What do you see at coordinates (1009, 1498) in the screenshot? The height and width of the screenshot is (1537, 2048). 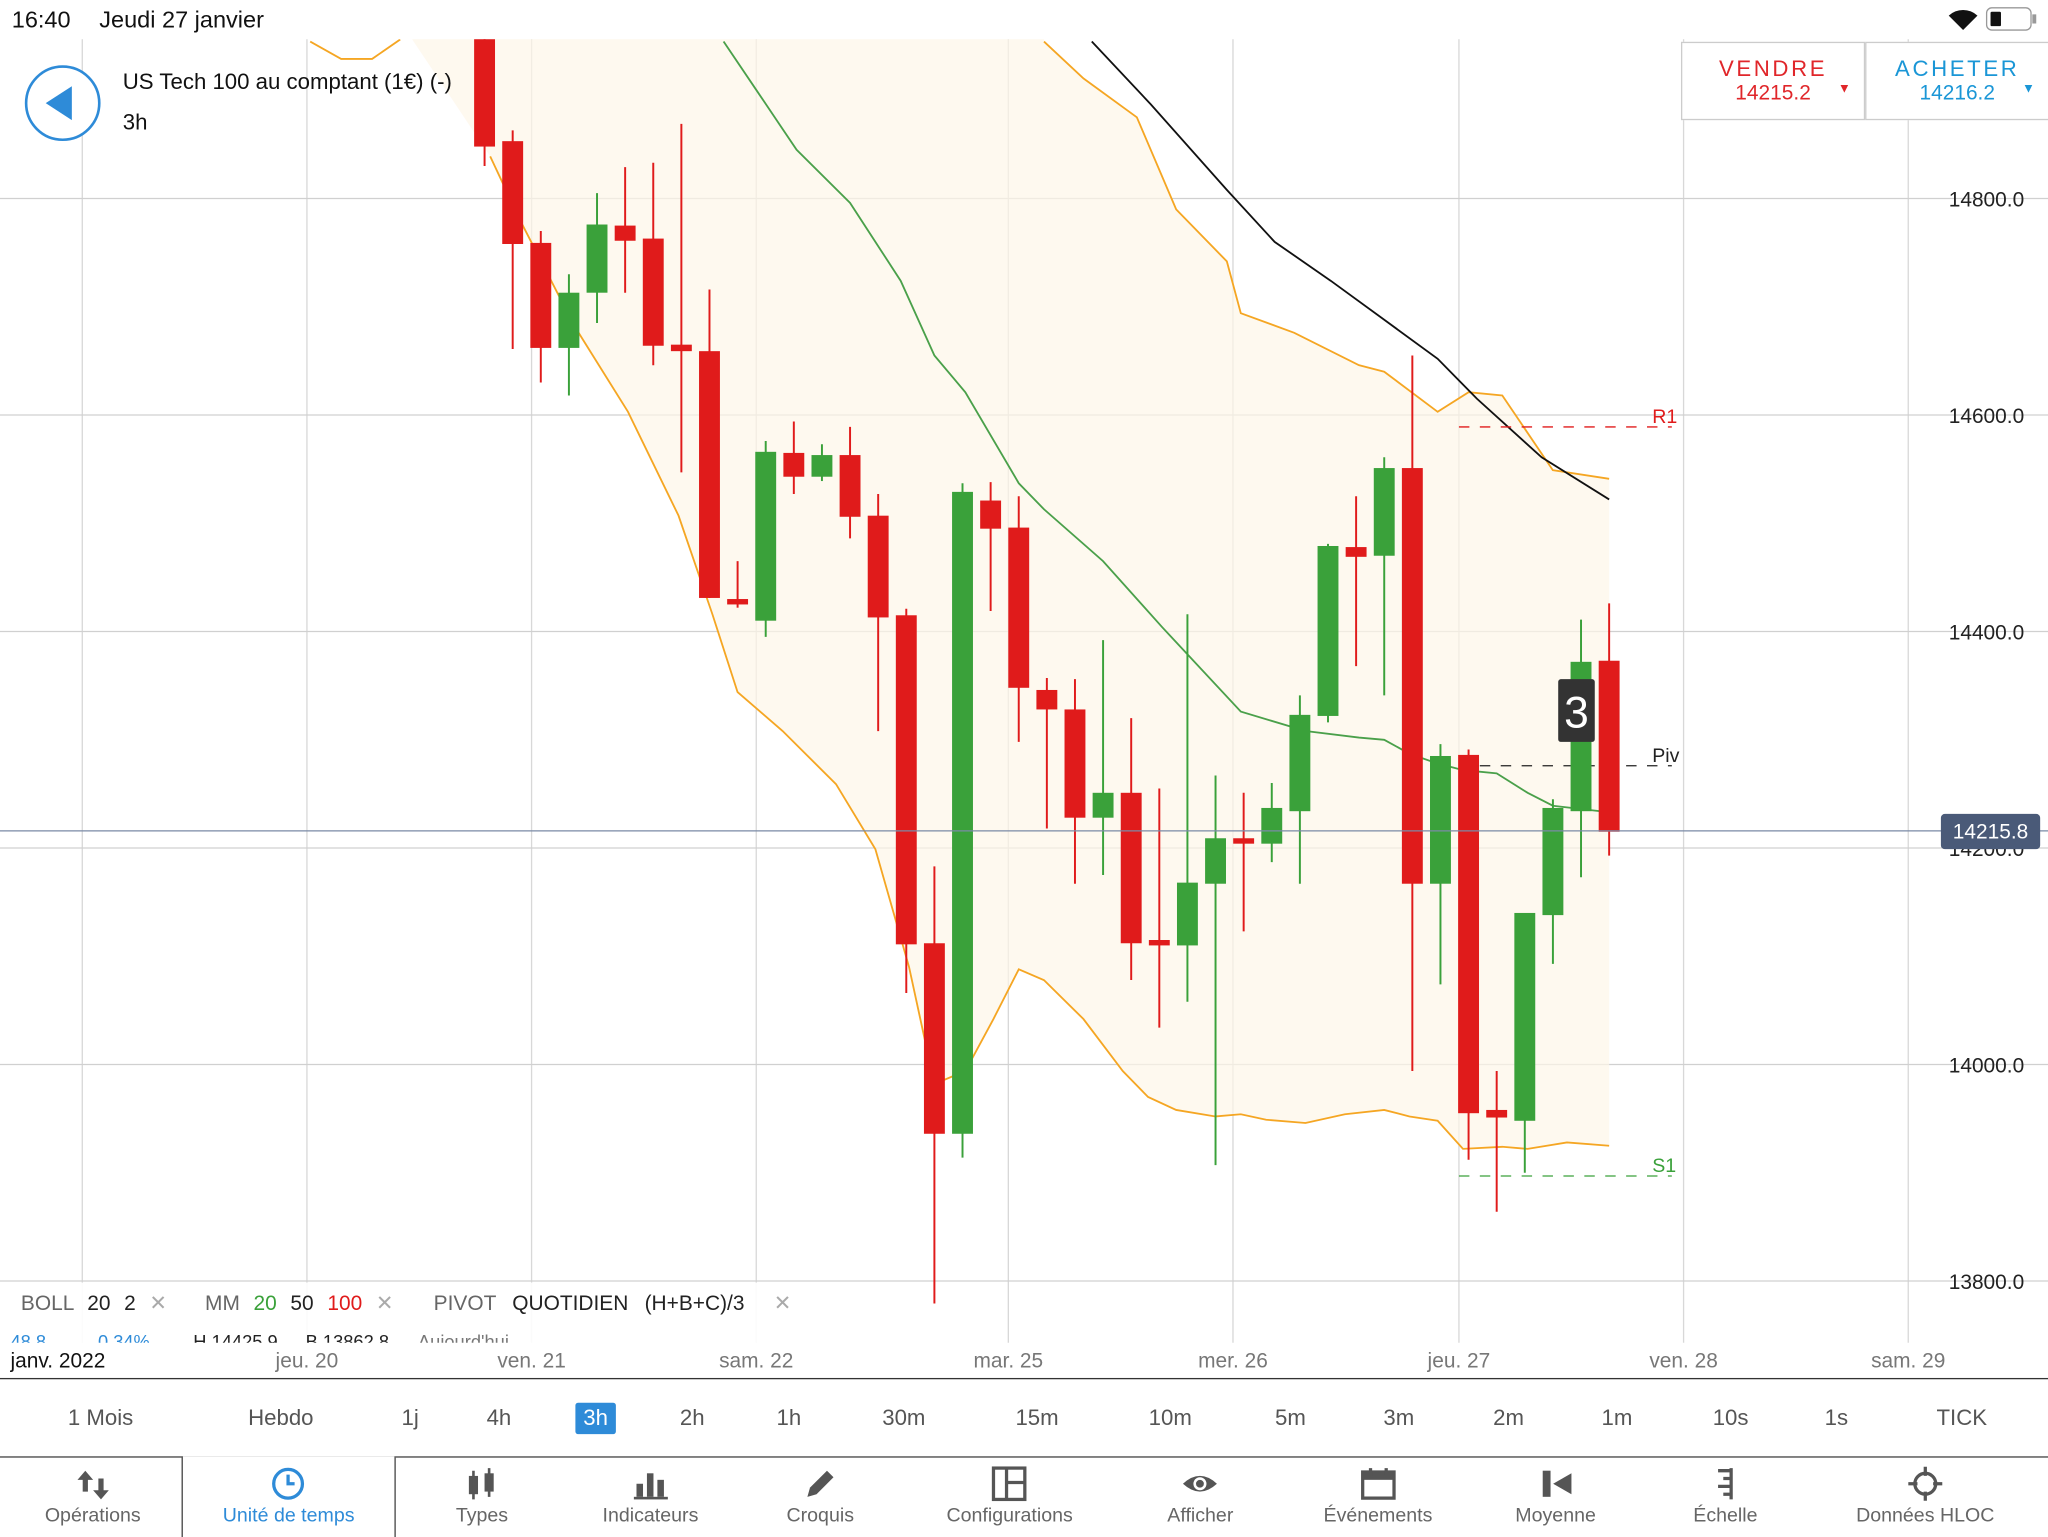 I see `toolbar-configurations: Configurations` at bounding box center [1009, 1498].